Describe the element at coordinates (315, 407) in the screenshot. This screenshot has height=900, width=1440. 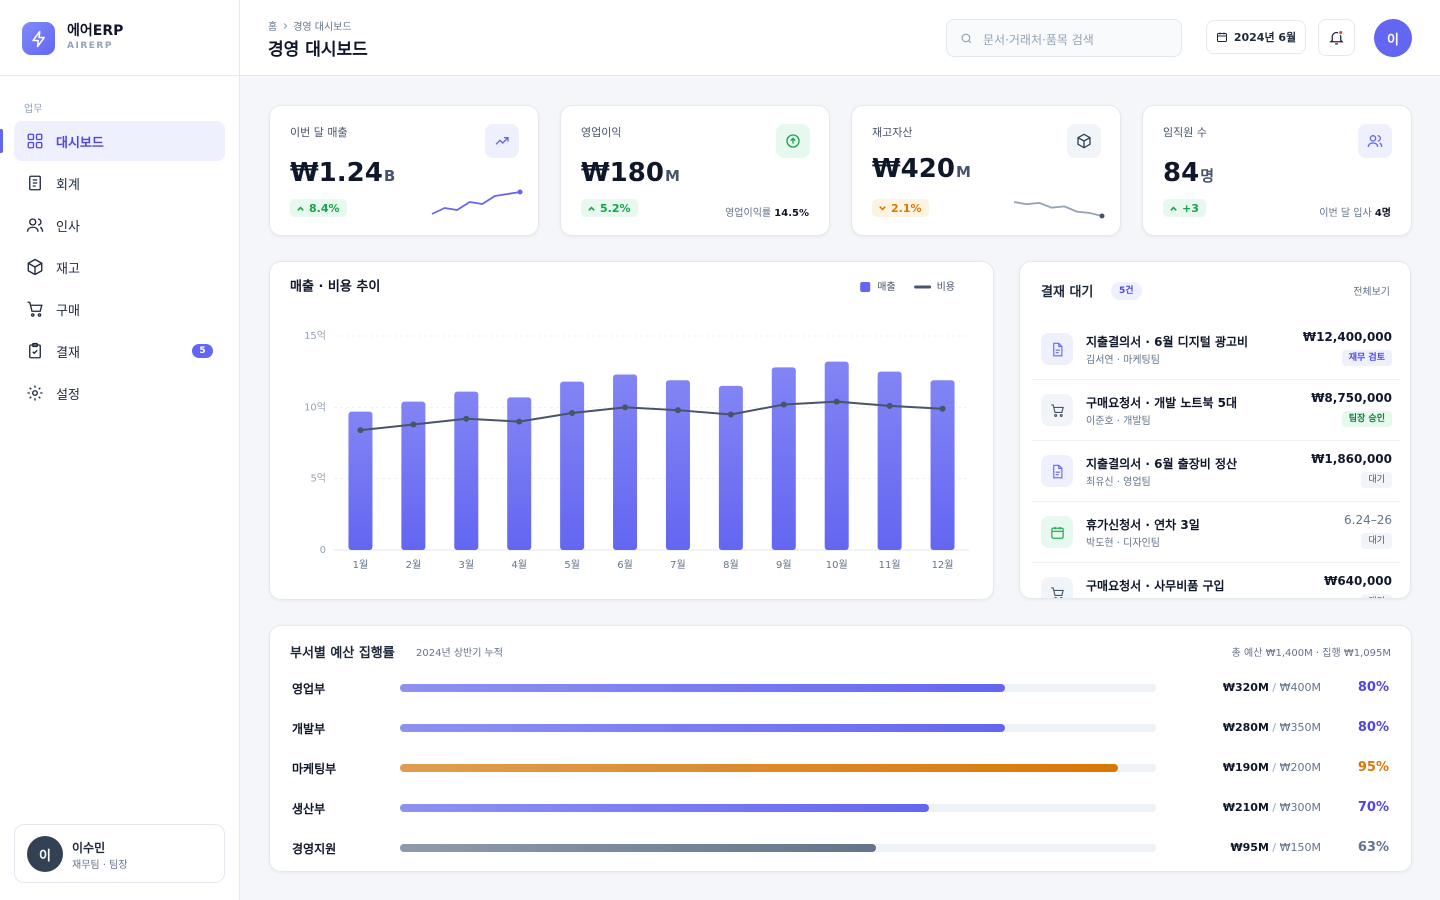
I see `y-tick-label: 10억` at that location.